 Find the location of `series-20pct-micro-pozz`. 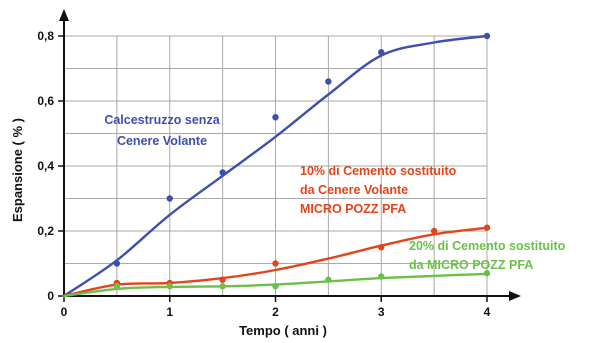

series-20pct-micro-pozz is located at coordinates (276, 284).